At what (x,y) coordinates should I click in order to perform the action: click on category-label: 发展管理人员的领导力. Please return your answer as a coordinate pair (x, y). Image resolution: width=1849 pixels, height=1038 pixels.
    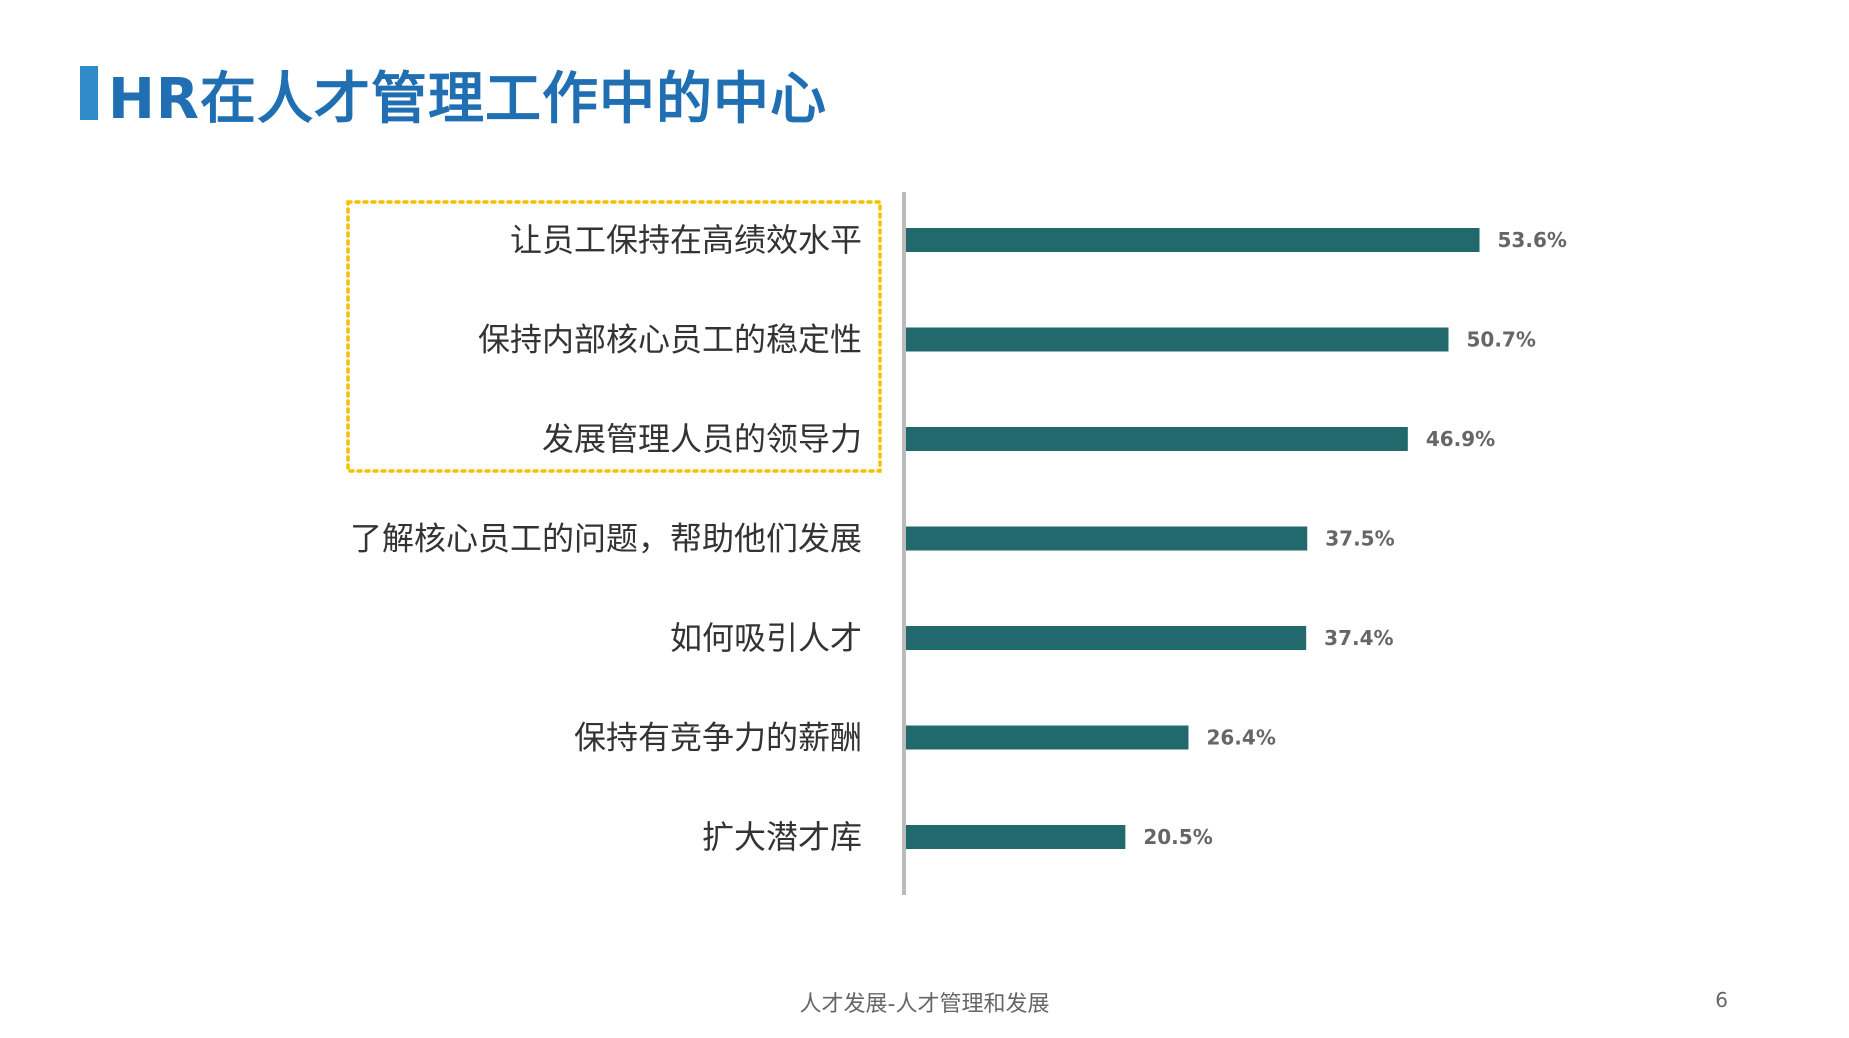
    Looking at the image, I should click on (702, 439).